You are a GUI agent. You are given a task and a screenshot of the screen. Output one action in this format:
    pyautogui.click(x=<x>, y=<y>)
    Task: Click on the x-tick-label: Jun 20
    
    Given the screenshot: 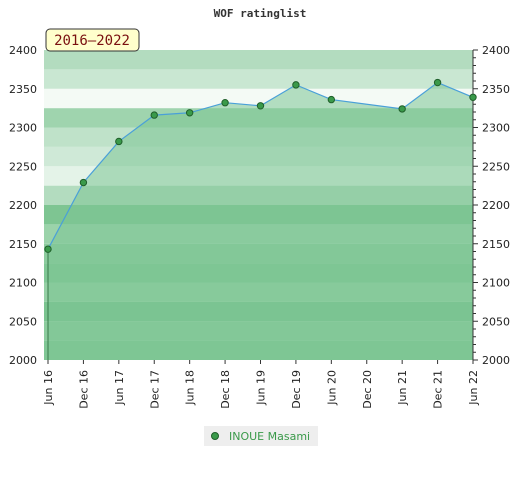 What is the action you would take?
    pyautogui.click(x=331, y=388)
    